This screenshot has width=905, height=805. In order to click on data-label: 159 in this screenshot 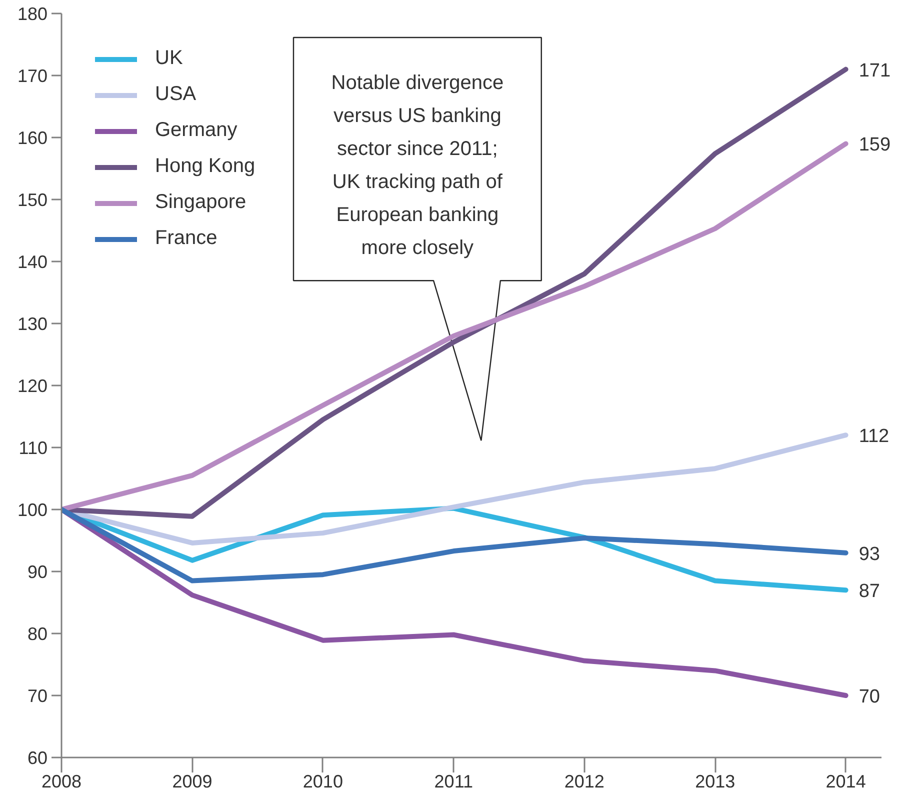, I will do `click(874, 145)`.